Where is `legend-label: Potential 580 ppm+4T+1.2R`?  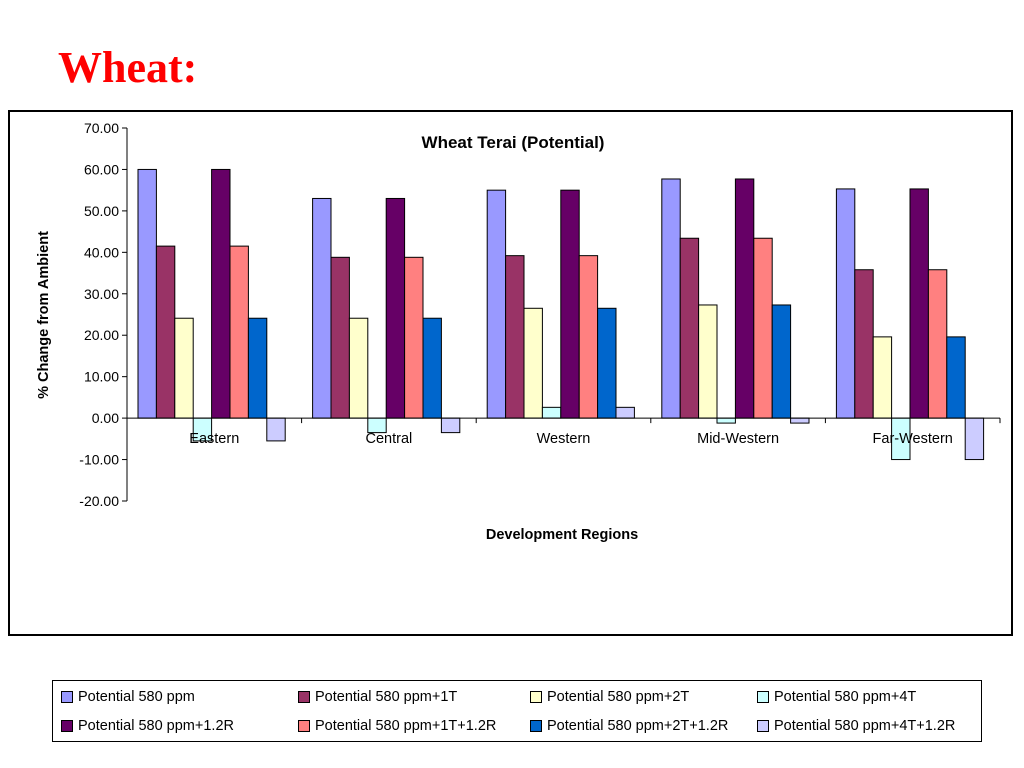 legend-label: Potential 580 ppm+4T+1.2R is located at coordinates (865, 726).